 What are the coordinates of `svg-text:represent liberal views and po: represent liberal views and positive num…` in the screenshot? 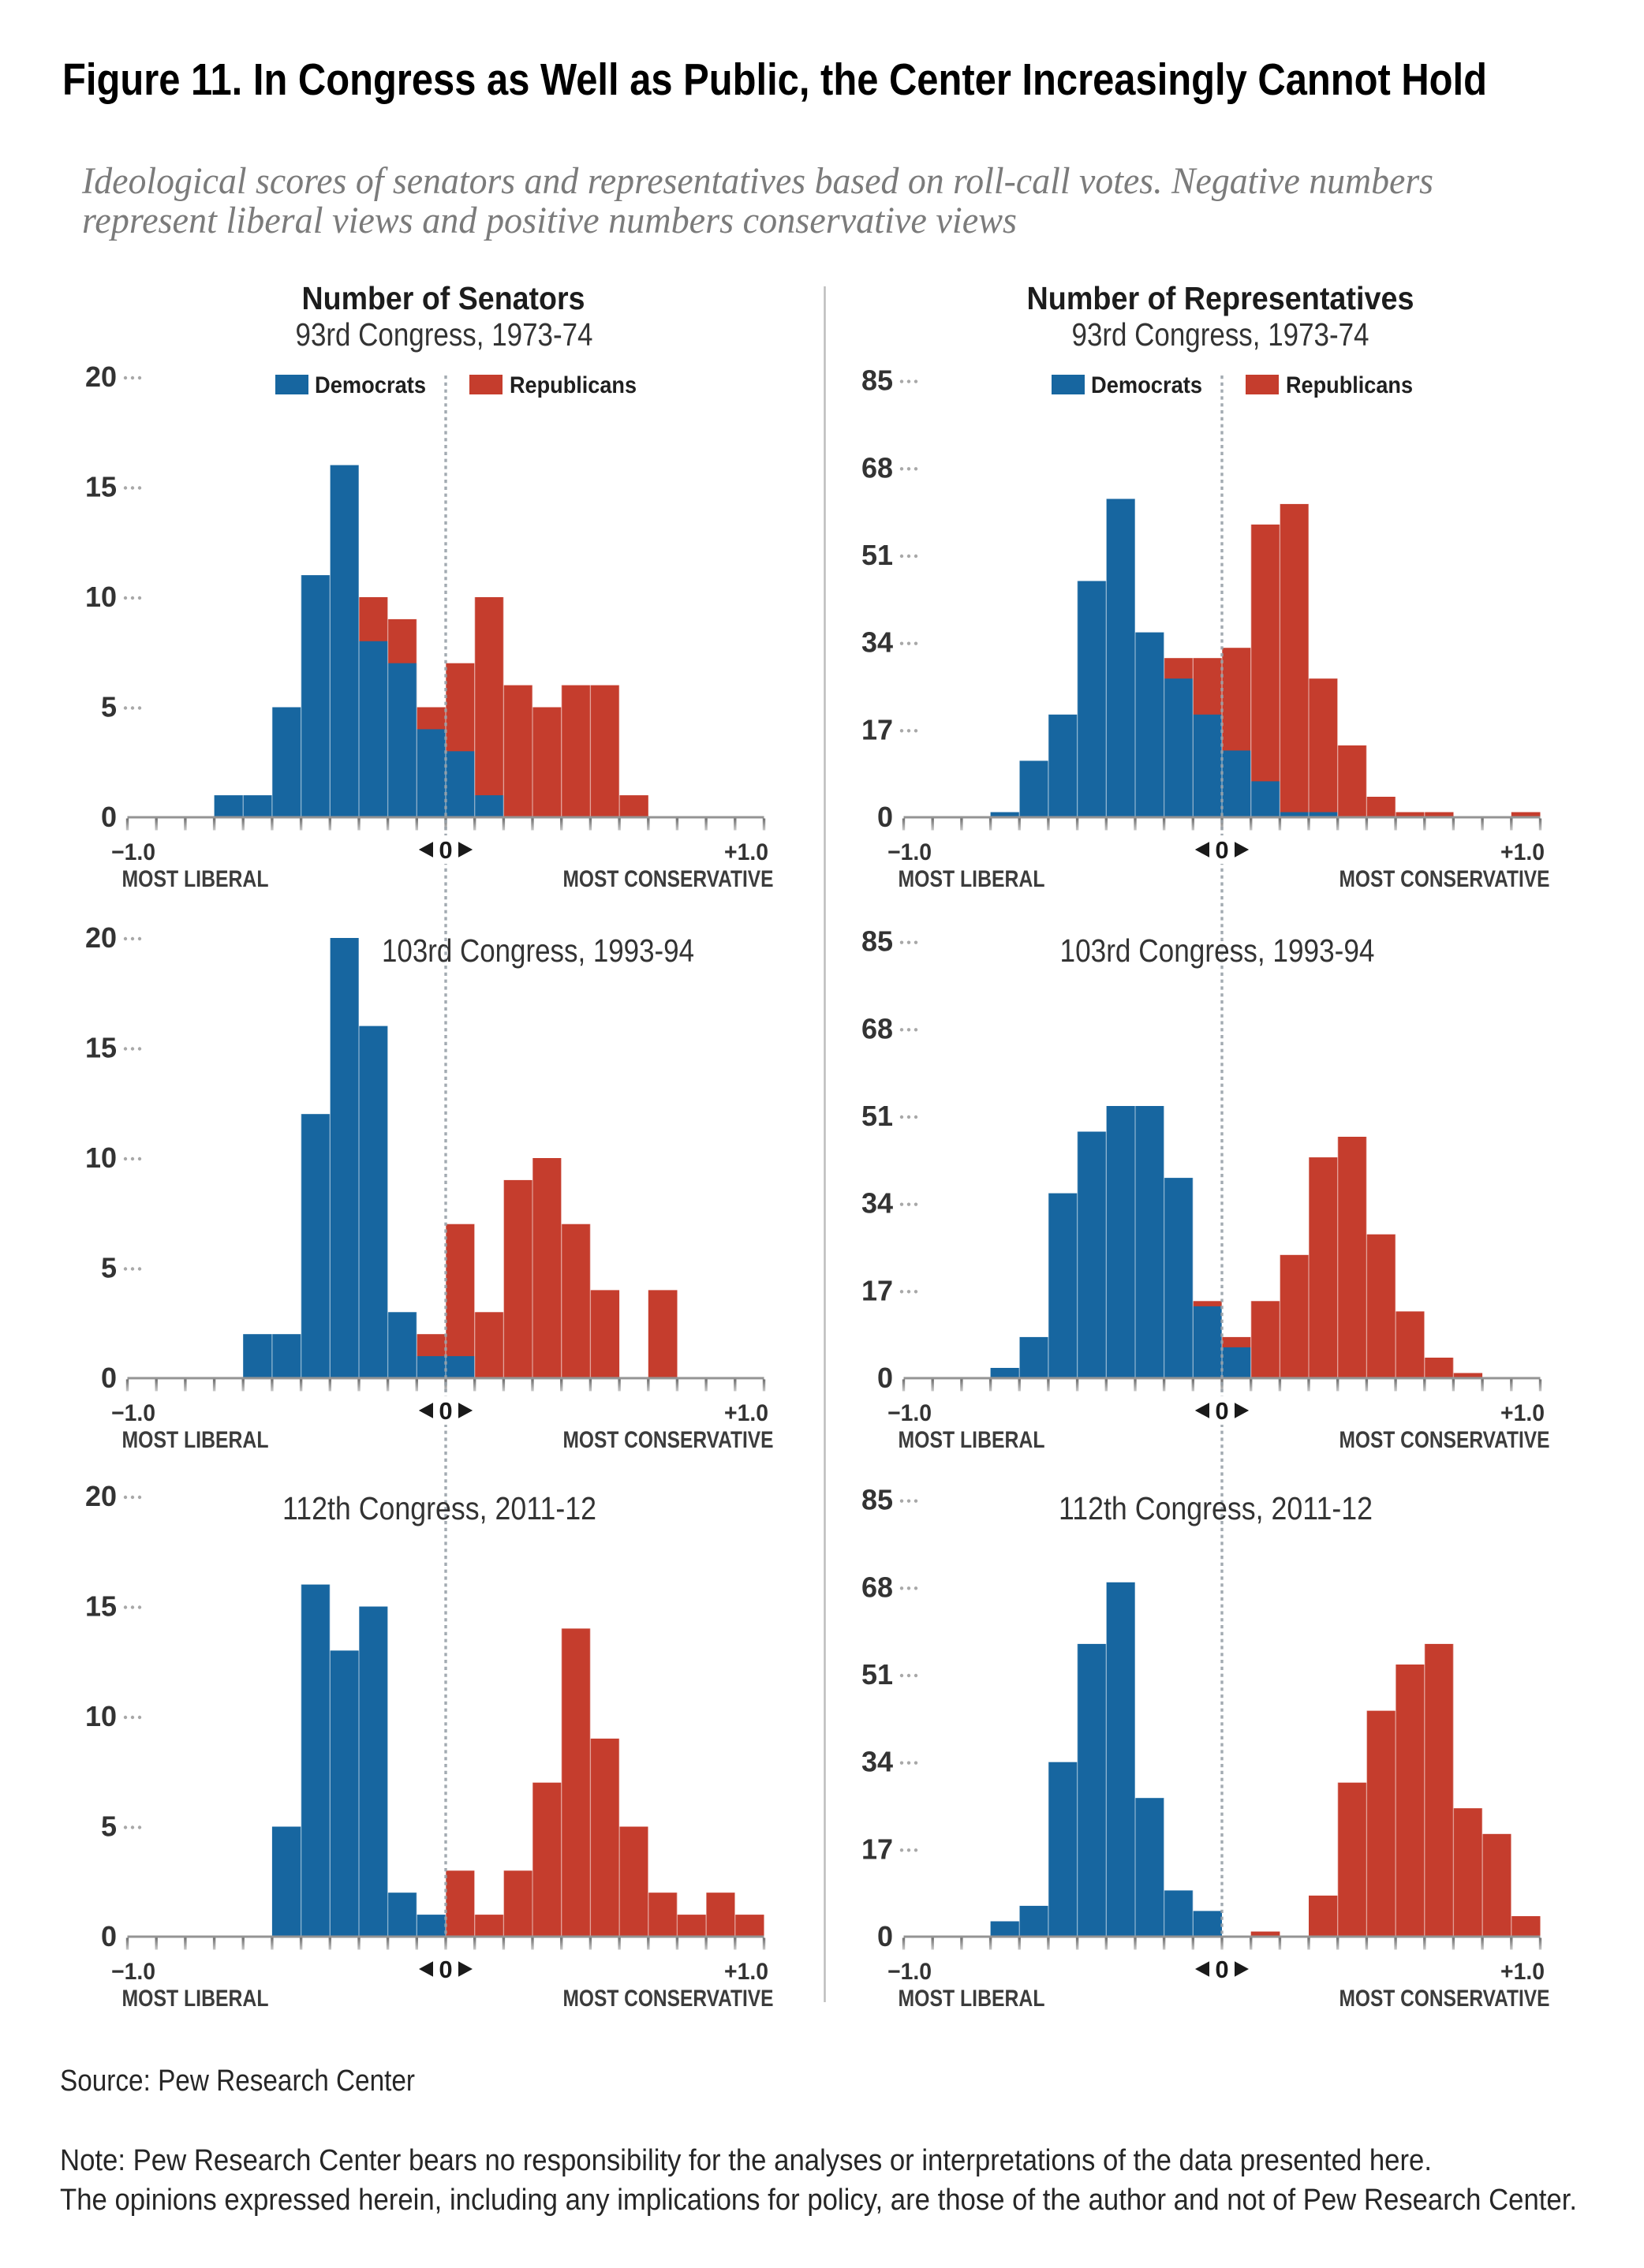 It's located at (549, 220).